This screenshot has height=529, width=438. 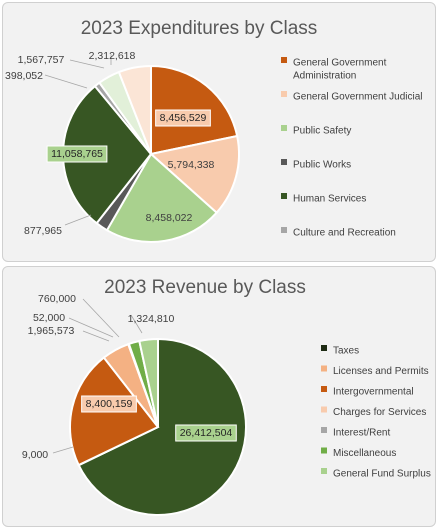 What do you see at coordinates (35, 455) in the screenshot?
I see `revenue-data-label-1: 9,000` at bounding box center [35, 455].